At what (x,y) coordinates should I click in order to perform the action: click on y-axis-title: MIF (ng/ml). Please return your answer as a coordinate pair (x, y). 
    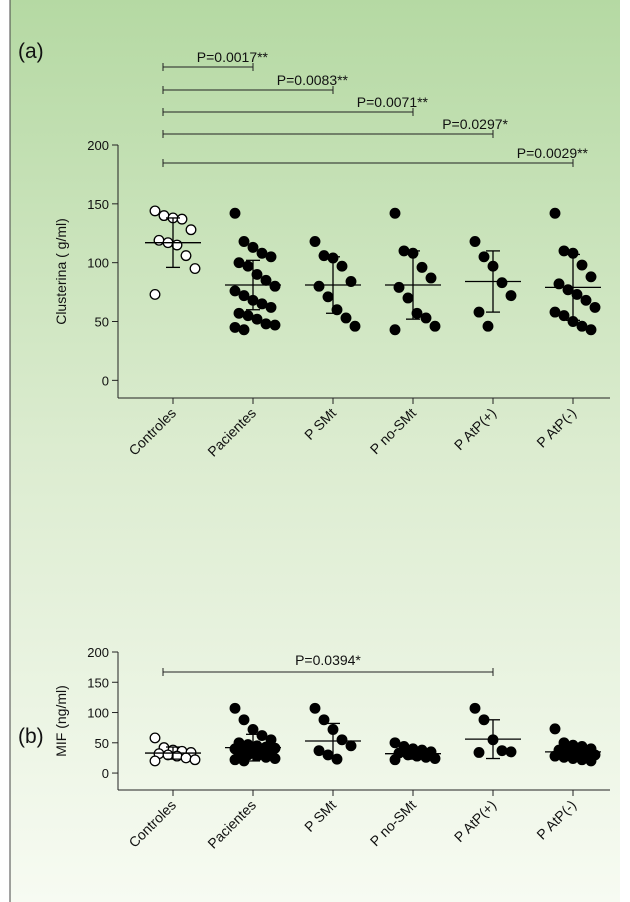
    Looking at the image, I should click on (61, 721).